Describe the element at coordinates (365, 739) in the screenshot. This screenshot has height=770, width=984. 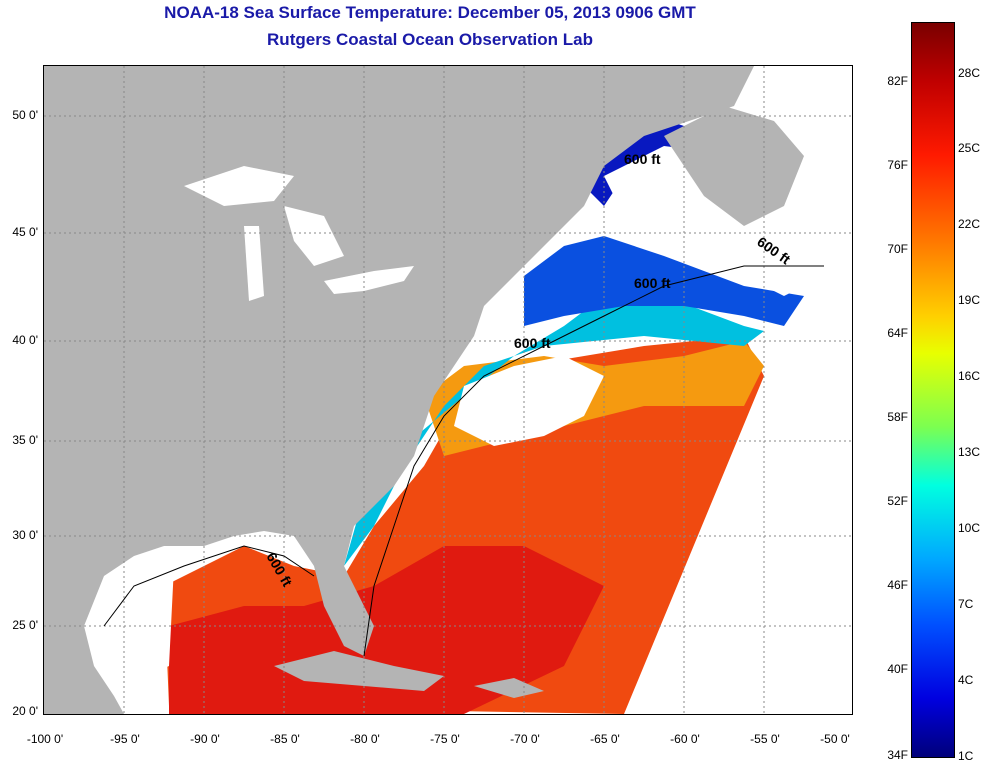
I see `lon-tick: -80 0'` at that location.